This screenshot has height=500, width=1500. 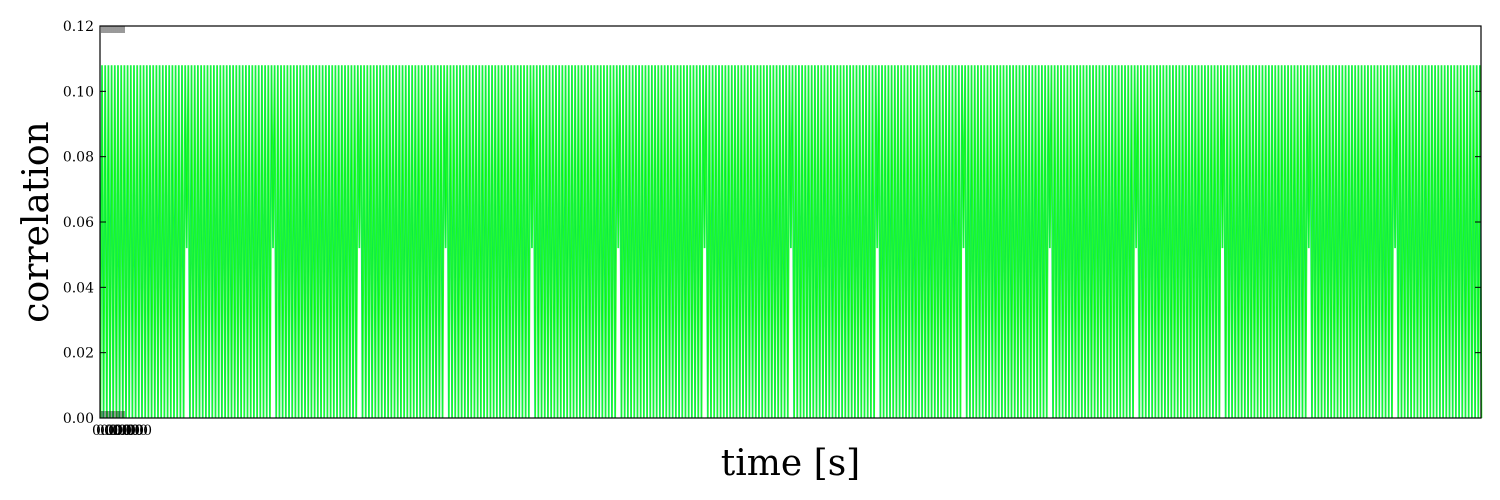 I want to click on y-tick-label: 0.00, so click(x=78, y=419).